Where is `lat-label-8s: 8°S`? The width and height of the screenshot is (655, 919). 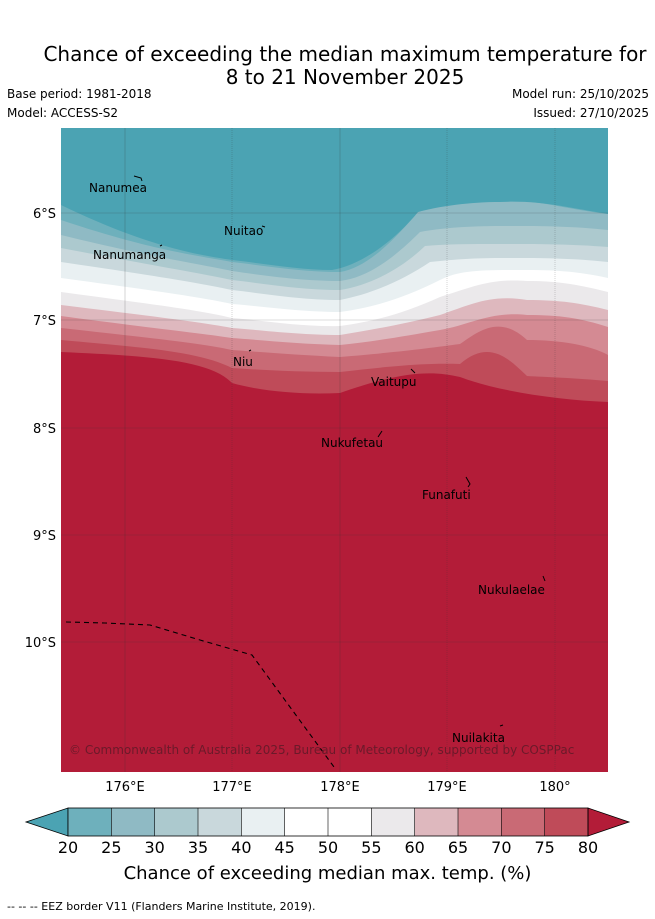 lat-label-8s: 8°S is located at coordinates (44, 429).